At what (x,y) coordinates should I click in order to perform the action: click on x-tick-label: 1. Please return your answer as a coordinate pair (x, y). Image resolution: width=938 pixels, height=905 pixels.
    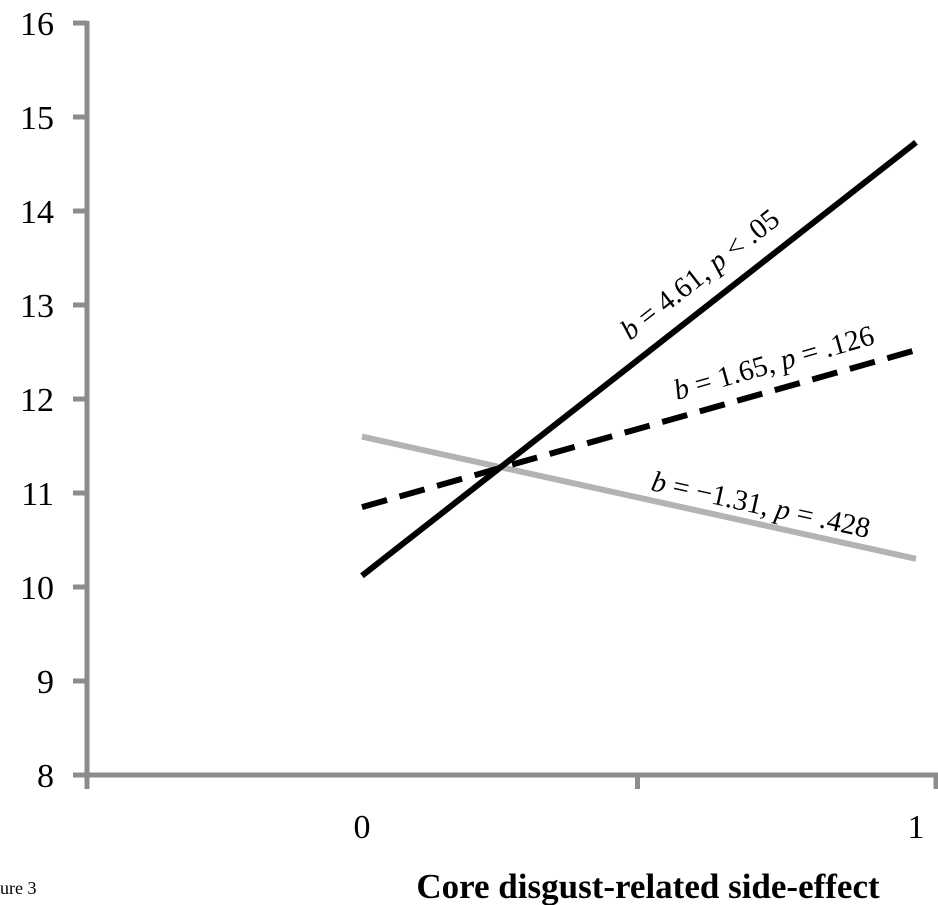
    Looking at the image, I should click on (916, 827).